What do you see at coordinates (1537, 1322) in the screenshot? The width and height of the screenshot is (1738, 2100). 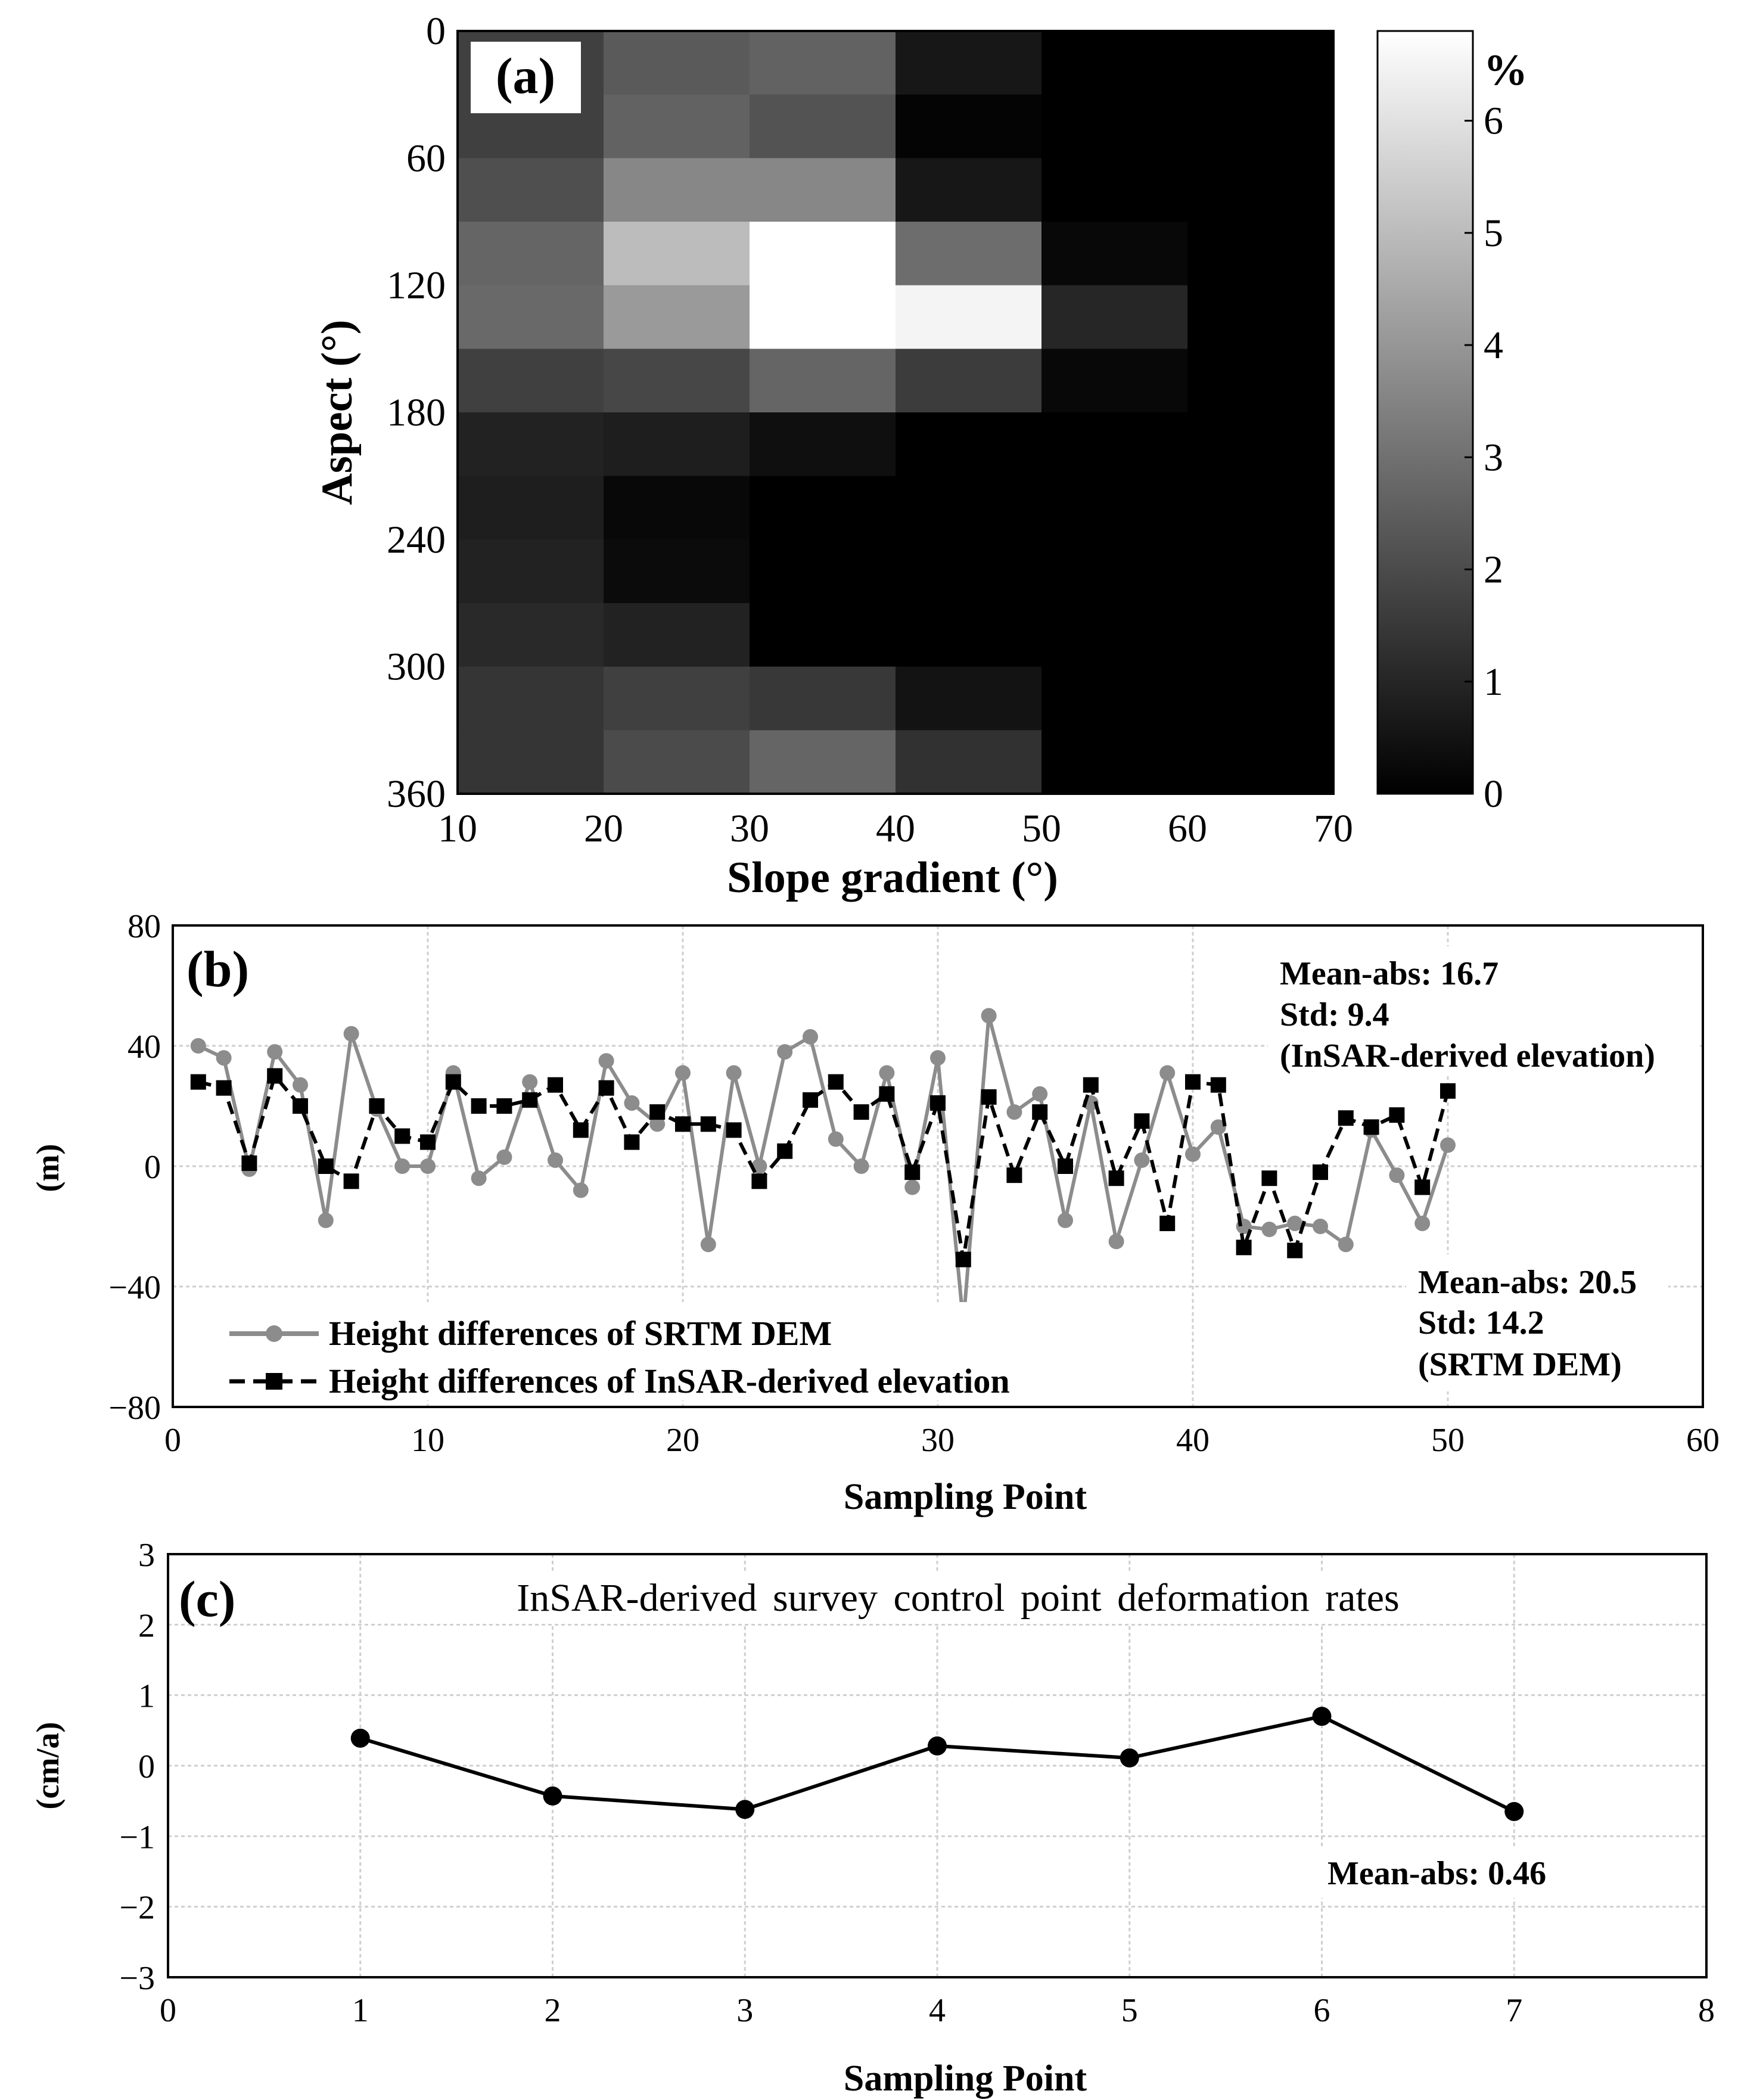 I see `stats-annotation-srtm: Mean-abs: 20.5 Std: 14.2 (SRTM DEM)` at bounding box center [1537, 1322].